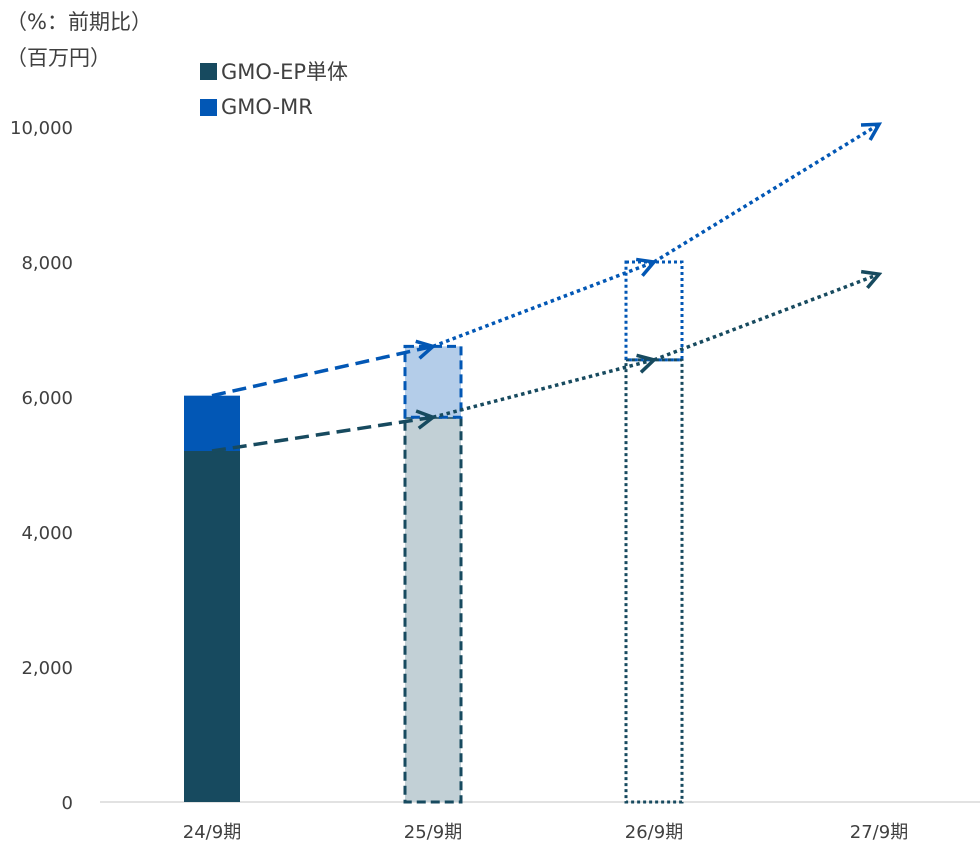 The image size is (980, 843). I want to click on y-tick-label: 10,000, so click(41, 128).